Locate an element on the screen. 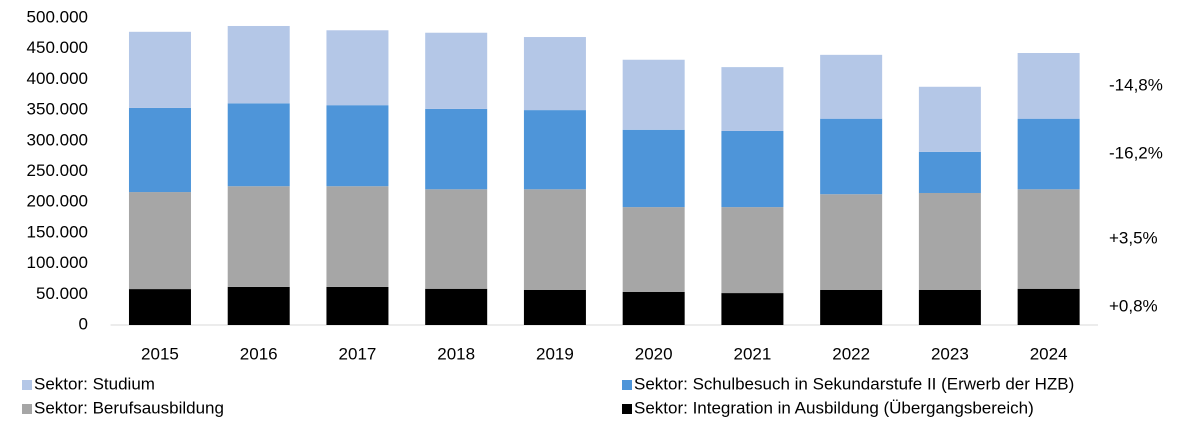 This screenshot has width=1184, height=423. annotation: -16,2% is located at coordinates (1136, 152).